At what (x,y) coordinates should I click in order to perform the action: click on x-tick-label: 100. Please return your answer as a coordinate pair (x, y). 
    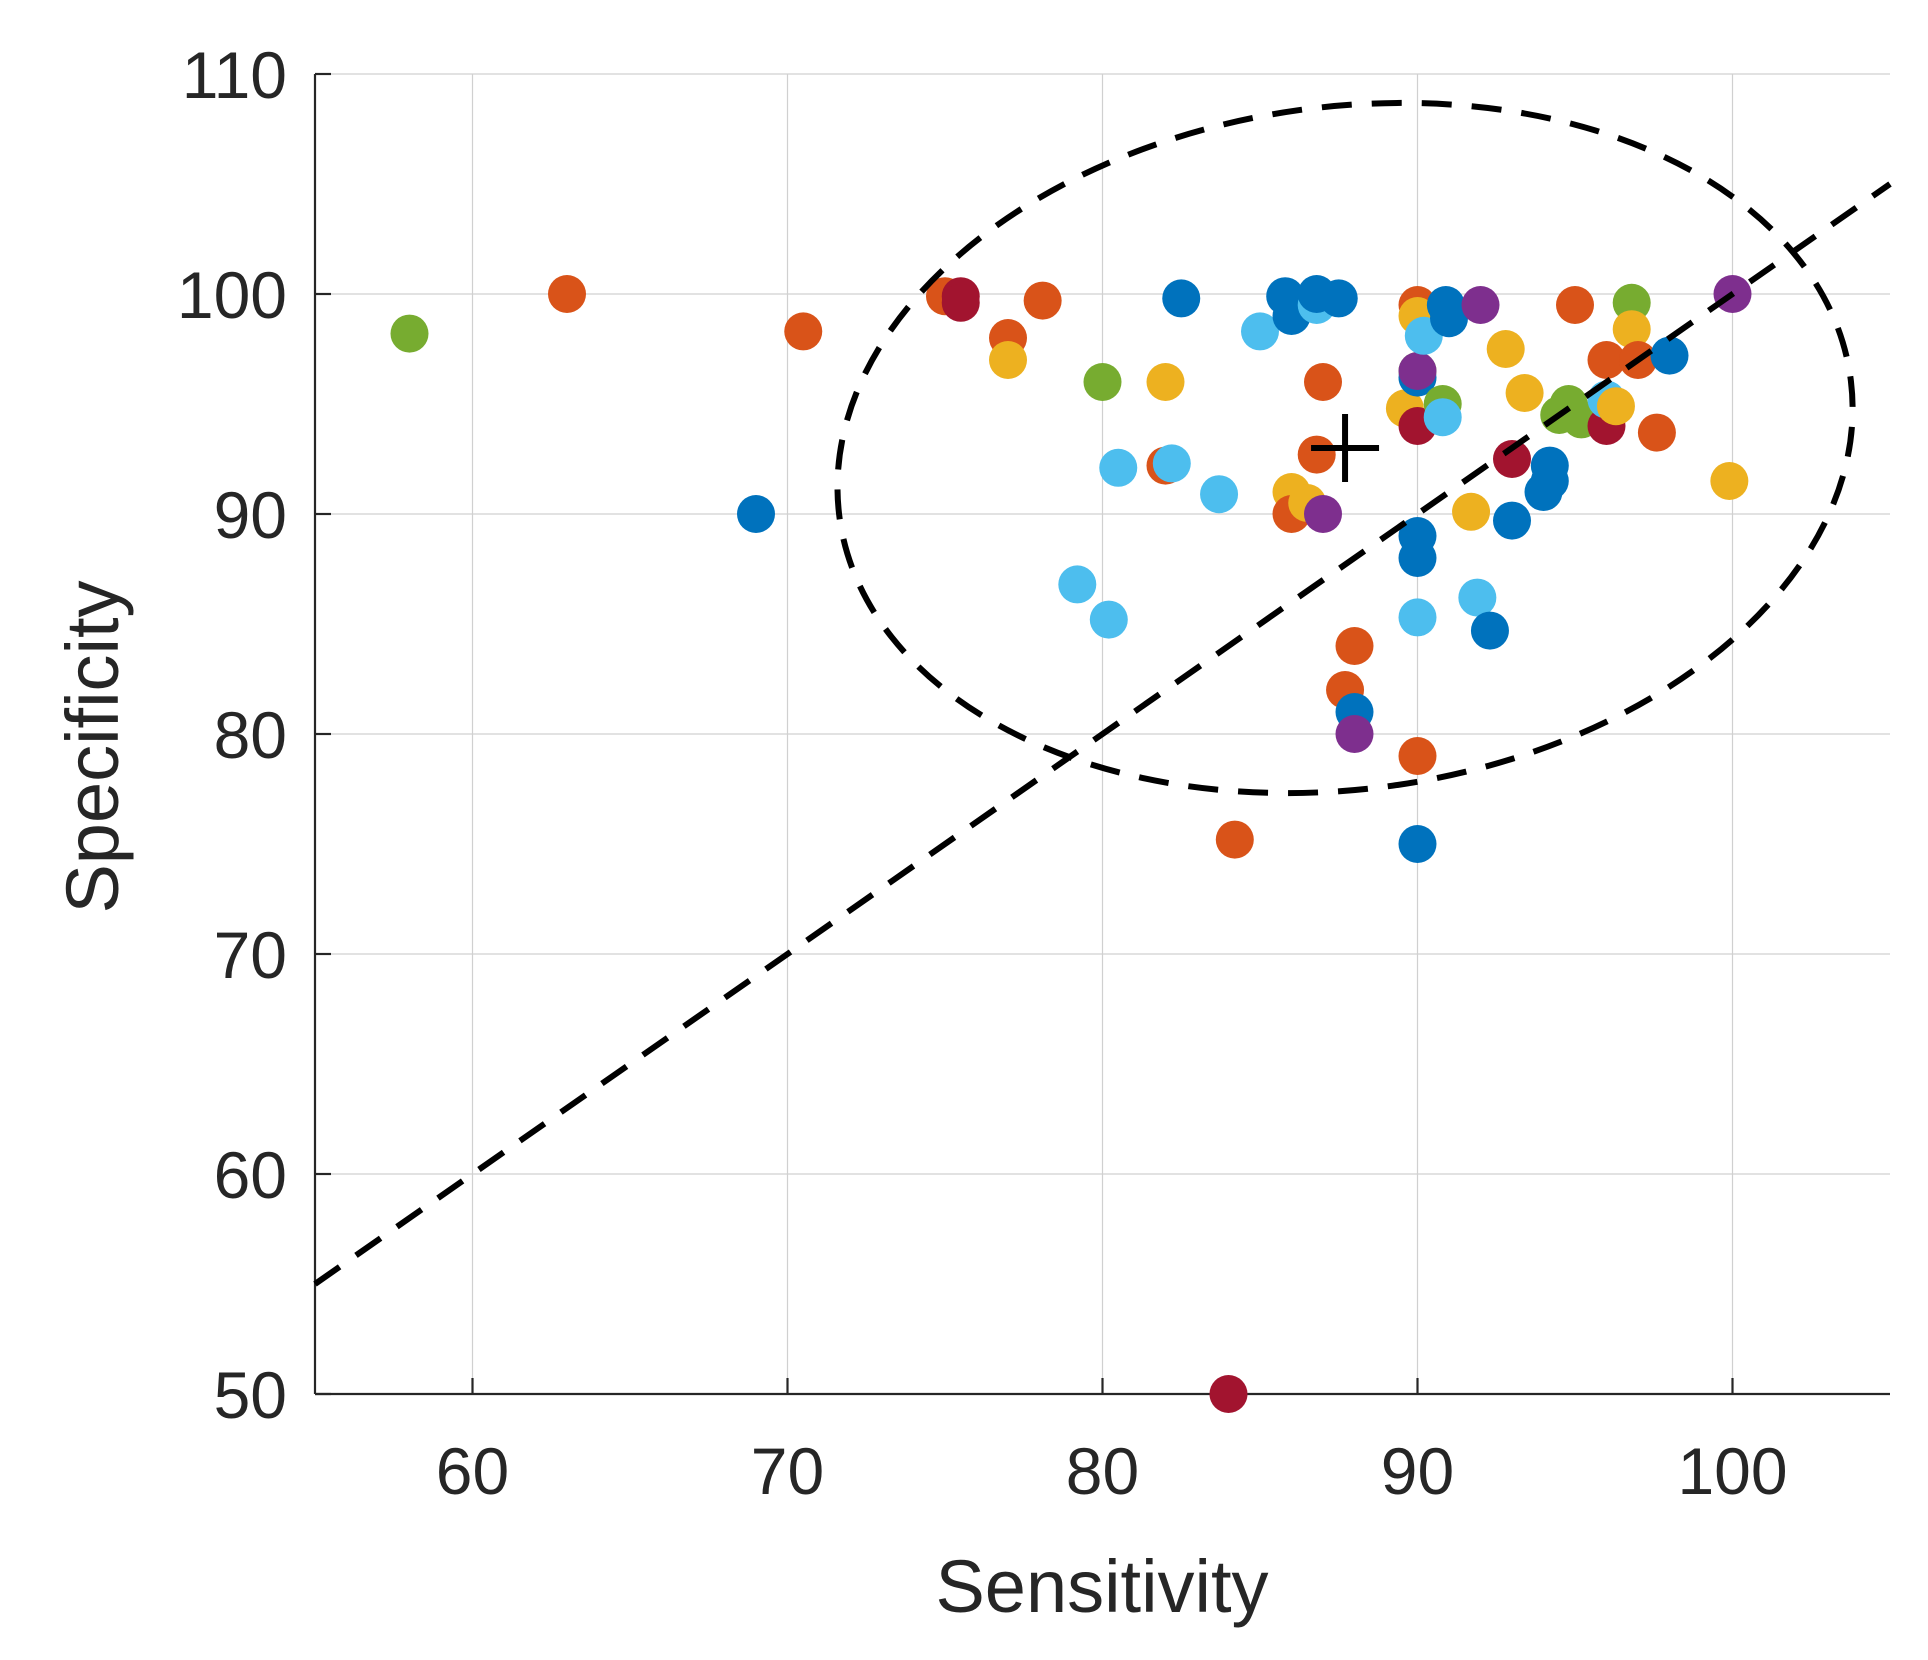
    Looking at the image, I should click on (1732, 1471).